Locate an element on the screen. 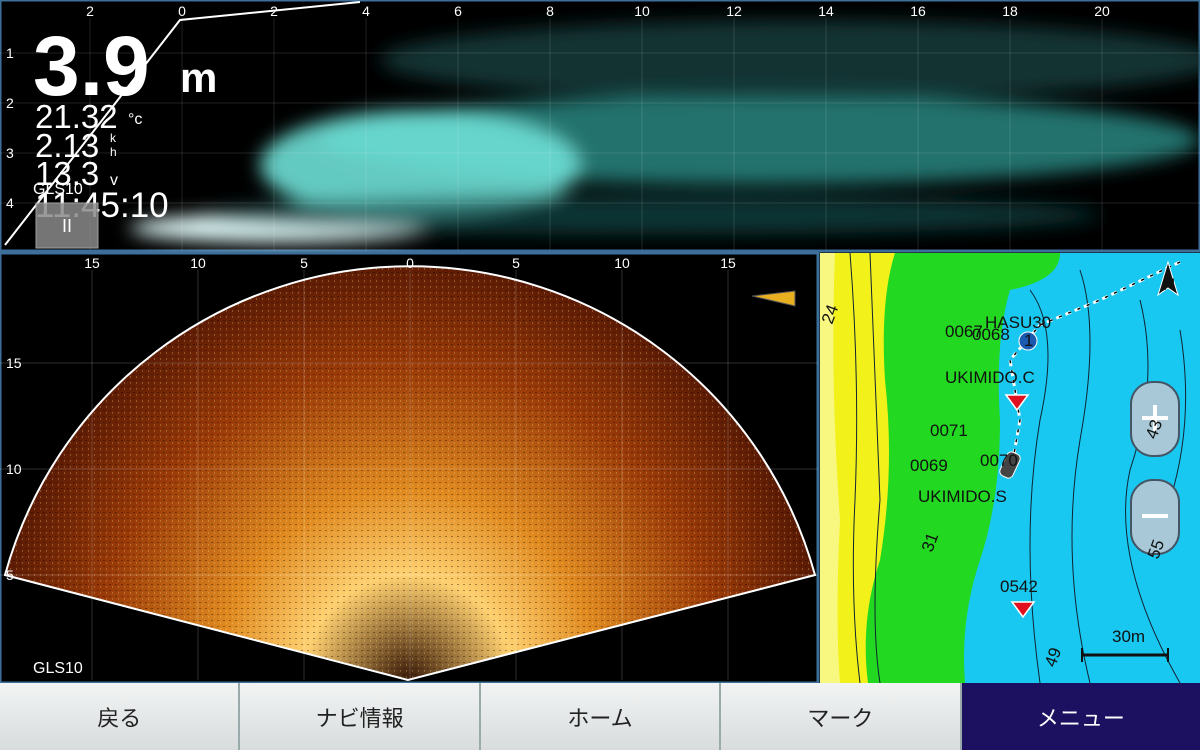 The height and width of the screenshot is (750, 1200). speed-unit-bottom: h is located at coordinates (113, 152).